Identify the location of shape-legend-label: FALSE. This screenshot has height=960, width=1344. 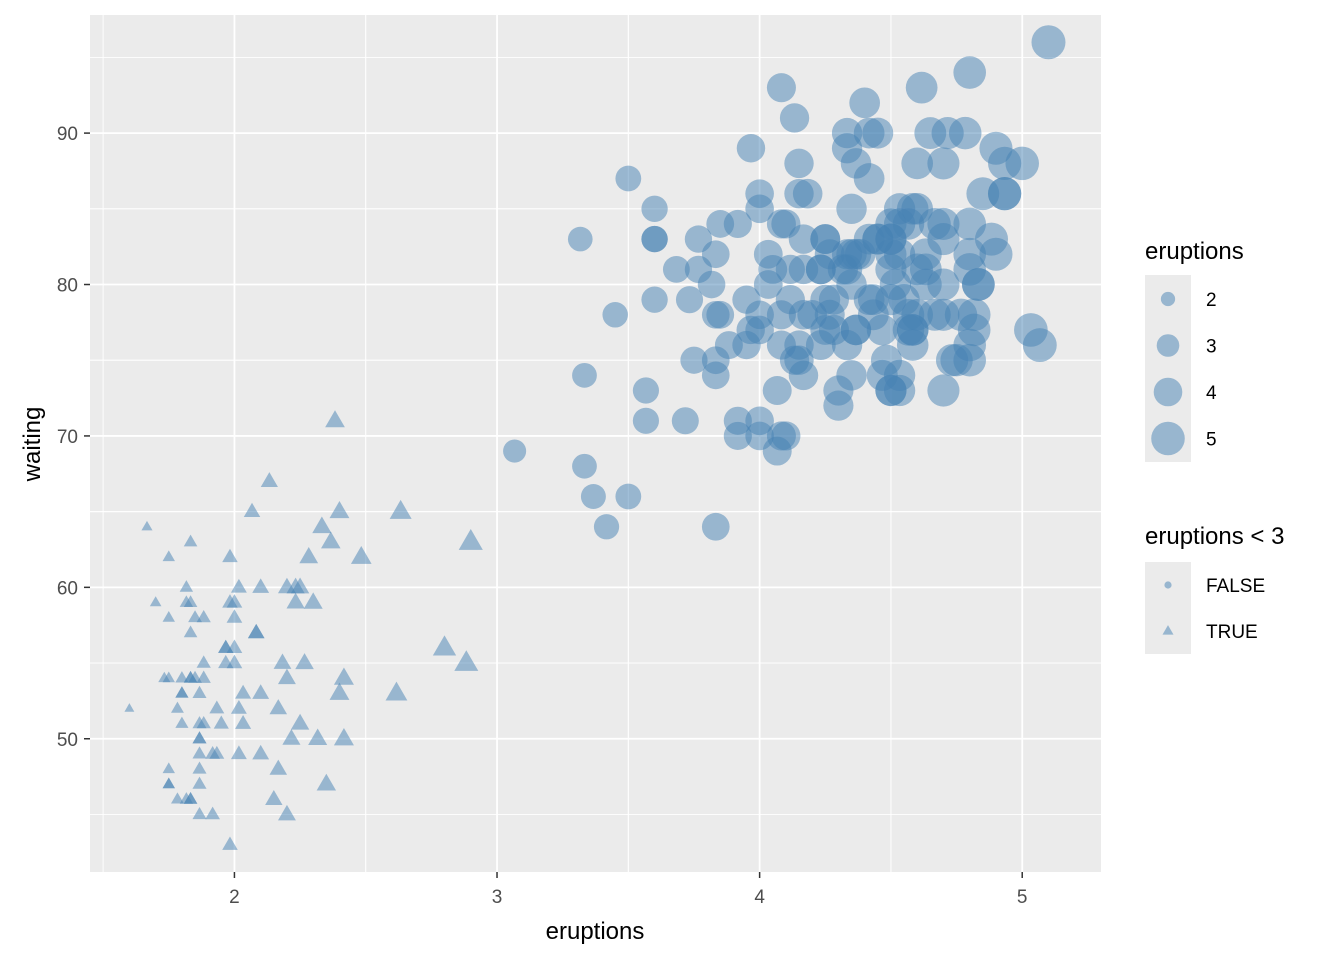
(1235, 586).